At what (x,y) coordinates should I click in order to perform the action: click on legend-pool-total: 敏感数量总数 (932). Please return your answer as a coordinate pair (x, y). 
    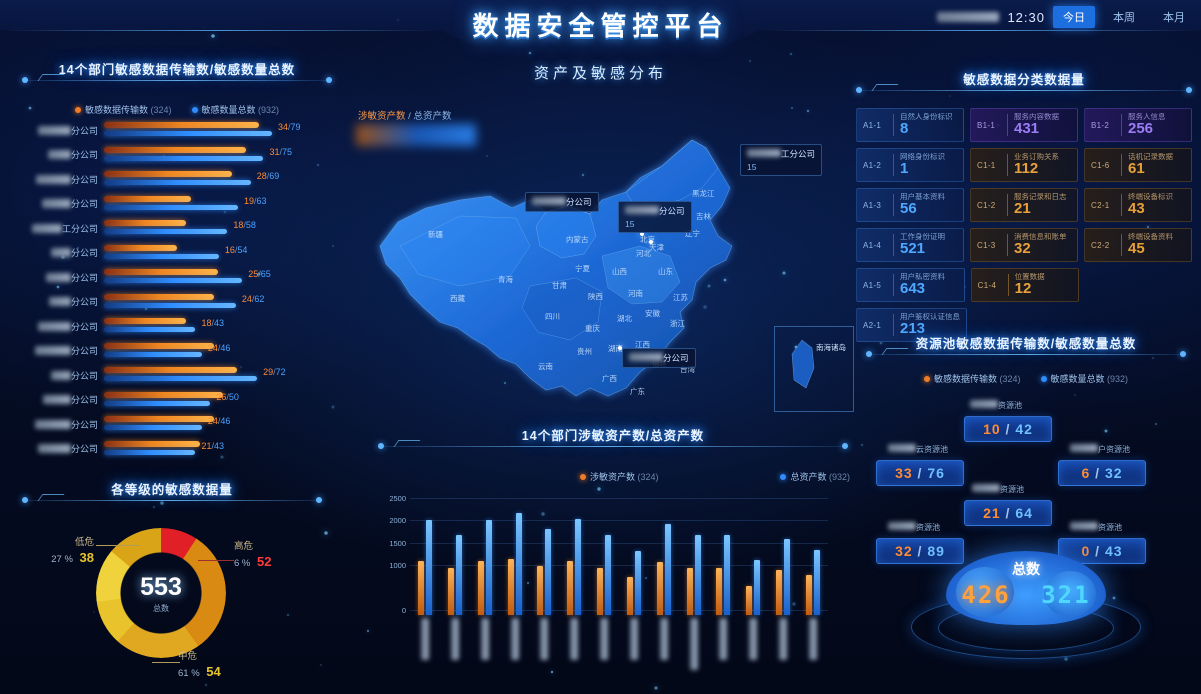
    Looking at the image, I should click on (1084, 378).